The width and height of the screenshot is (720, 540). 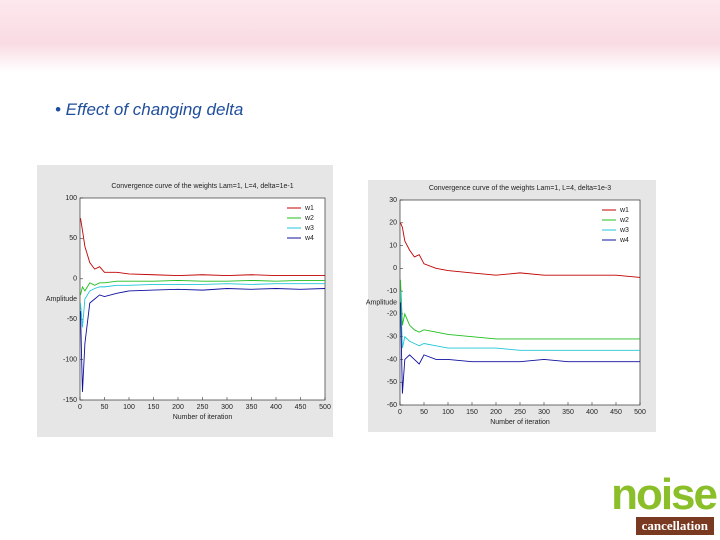 I want to click on y-tick-label: -150, so click(x=70, y=400).